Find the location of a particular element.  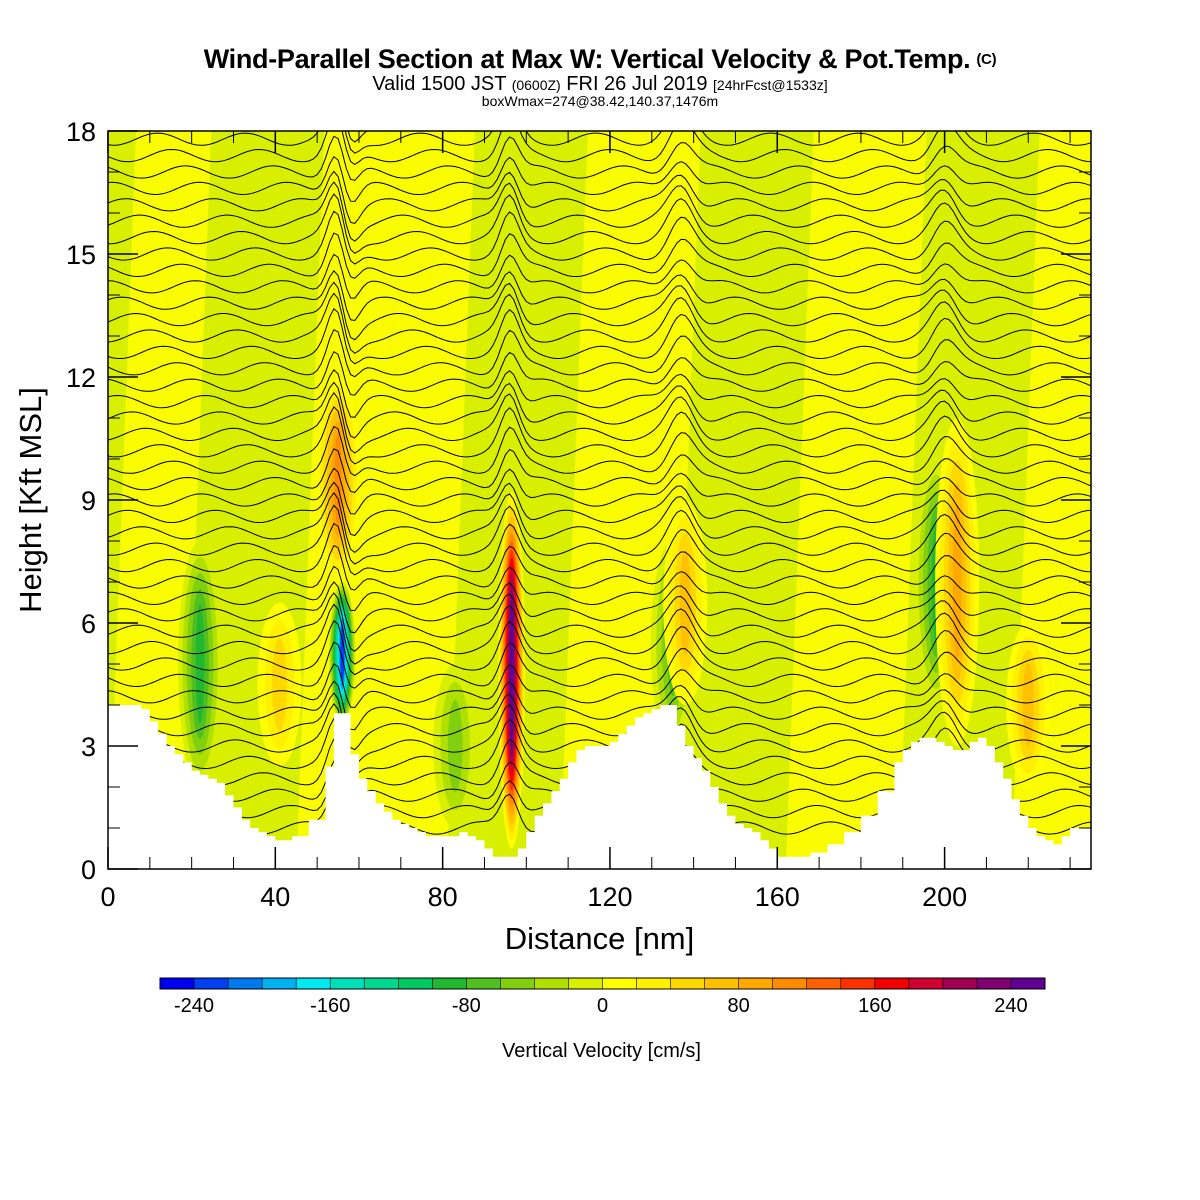

x-tick-label: 80 is located at coordinates (443, 897).